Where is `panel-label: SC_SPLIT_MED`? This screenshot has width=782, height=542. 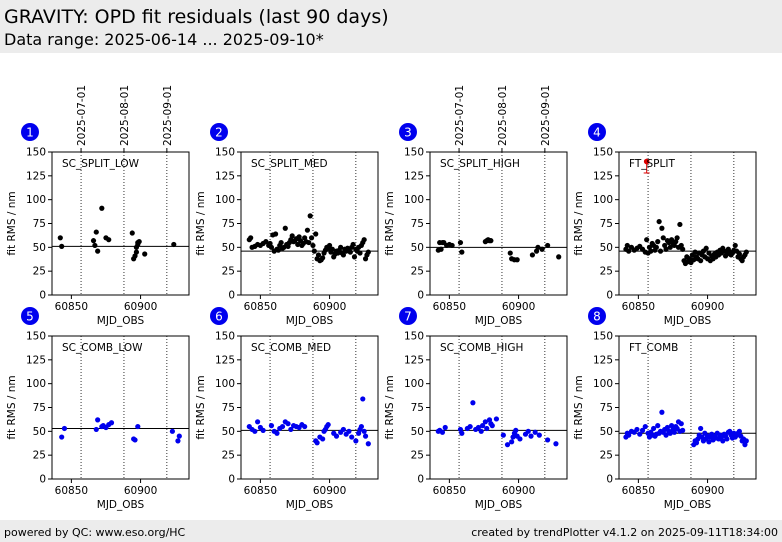 panel-label: SC_SPLIT_MED is located at coordinates (289, 164).